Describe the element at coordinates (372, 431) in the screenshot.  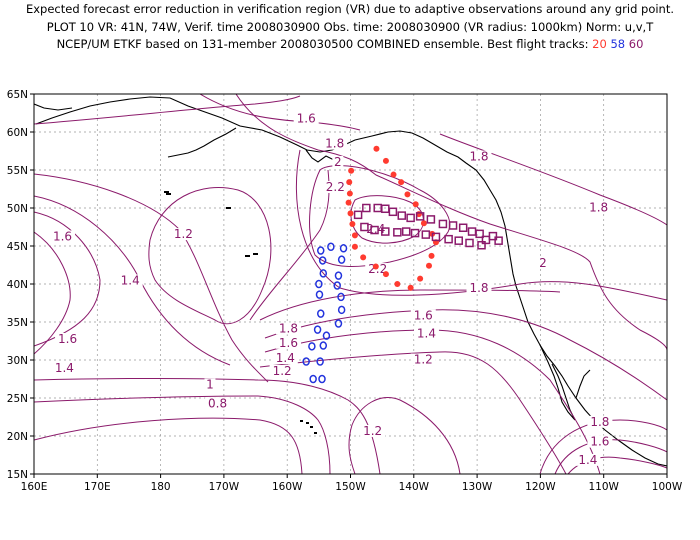
I see `contour-label: 1.2` at that location.